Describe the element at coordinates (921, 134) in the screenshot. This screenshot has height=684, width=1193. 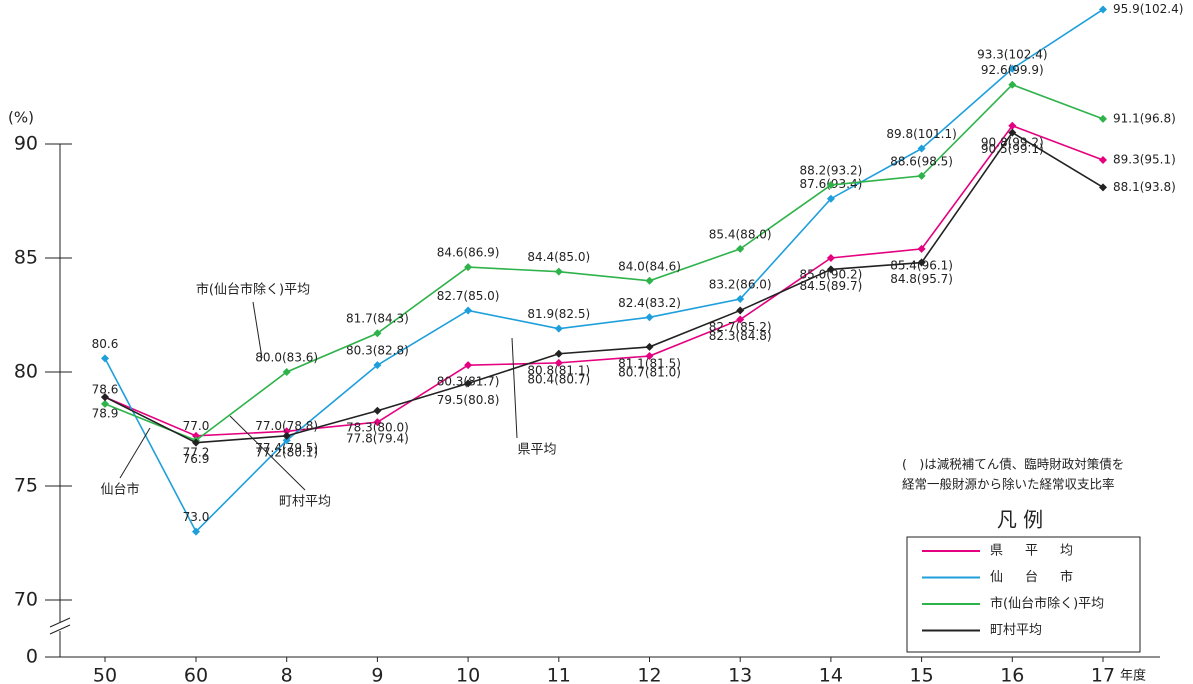
I see `data-label: 89.8(101.1)` at that location.